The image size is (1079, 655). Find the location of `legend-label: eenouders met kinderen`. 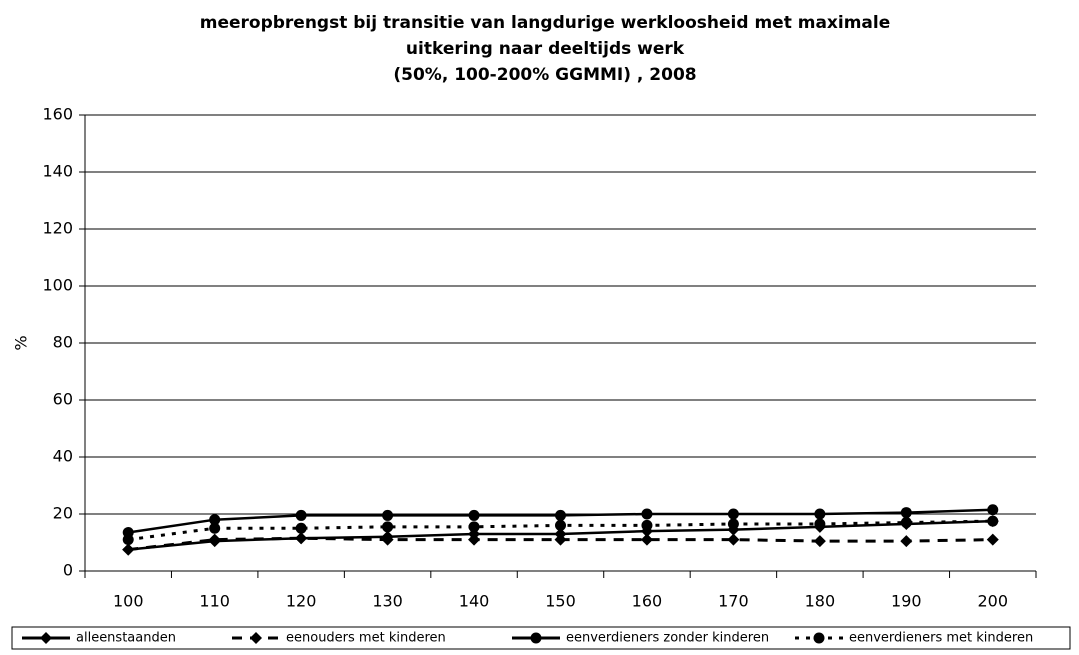

legend-label: eenouders met kinderen is located at coordinates (366, 638).